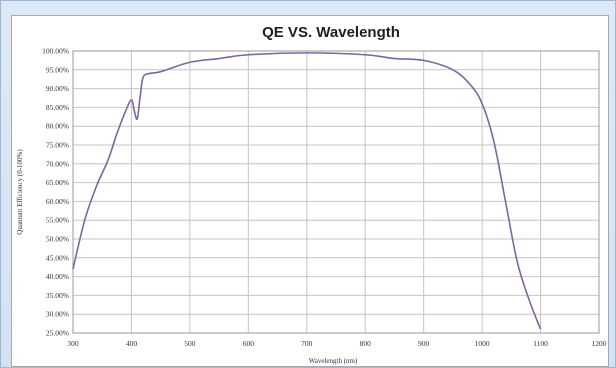 This screenshot has width=616, height=368. Describe the element at coordinates (57, 88) in the screenshot. I see `y-tick-label: 90.00%` at that location.